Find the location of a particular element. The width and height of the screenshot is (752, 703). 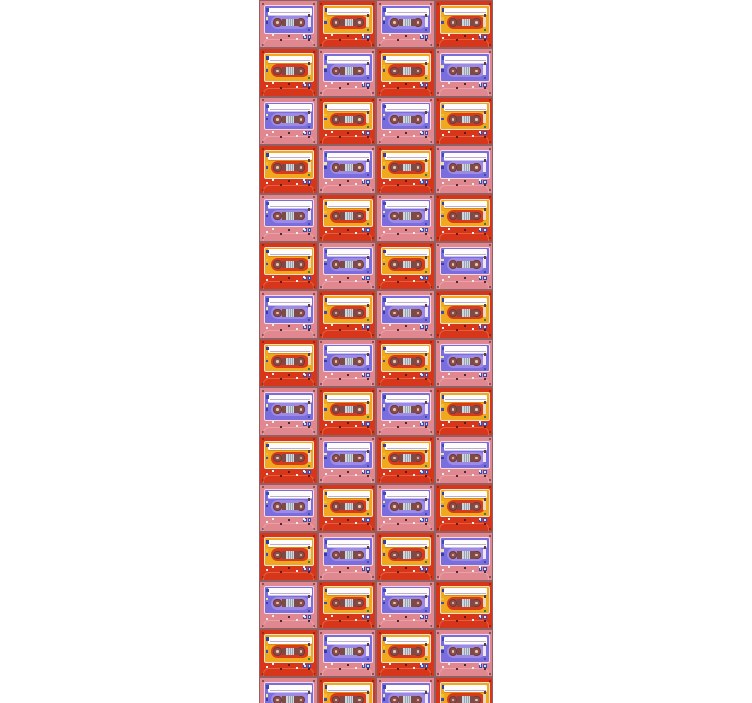

tile-shelf-arc is located at coordinates (405, 91).